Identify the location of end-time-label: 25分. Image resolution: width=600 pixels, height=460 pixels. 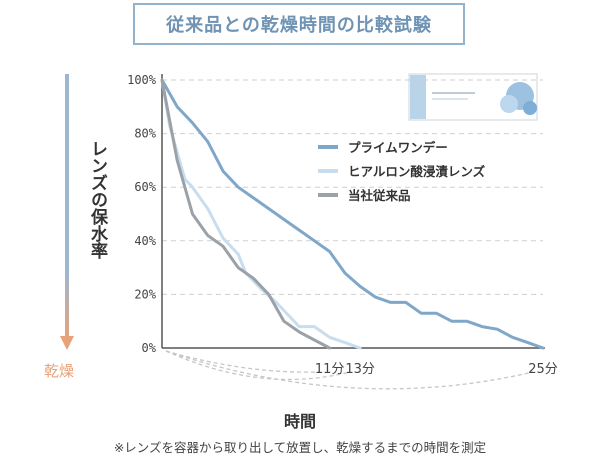
(543, 369).